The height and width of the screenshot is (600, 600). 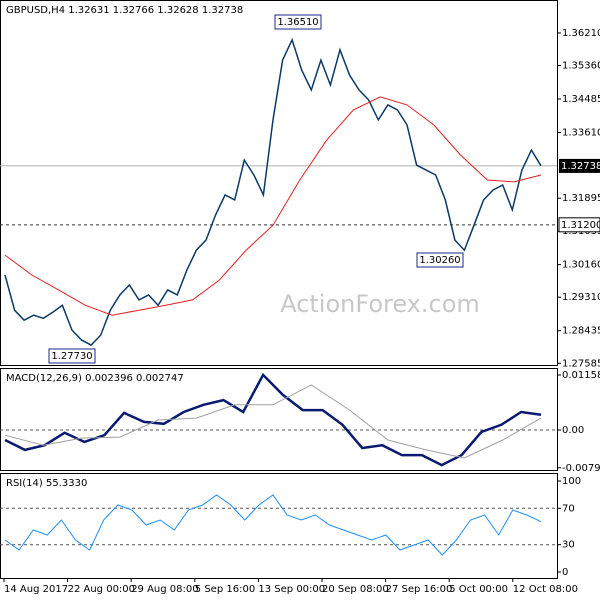 I want to click on y-tick-label: 1.30160, so click(x=581, y=265).